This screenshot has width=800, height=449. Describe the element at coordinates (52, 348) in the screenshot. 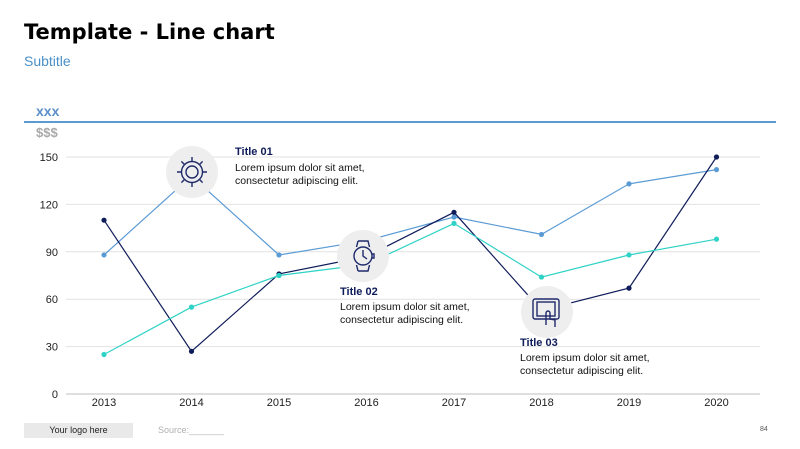

I see `y-tick-label: 30` at that location.